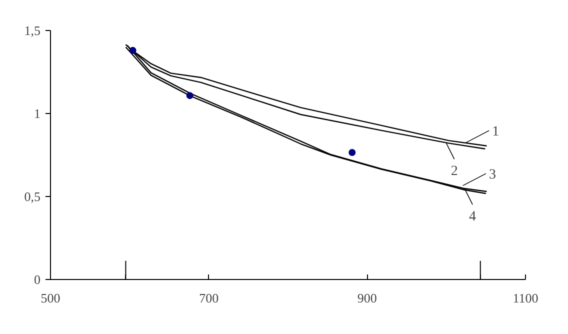 This screenshot has height=334, width=568. What do you see at coordinates (525, 298) in the screenshot?
I see `x-tick-label: 1100` at bounding box center [525, 298].